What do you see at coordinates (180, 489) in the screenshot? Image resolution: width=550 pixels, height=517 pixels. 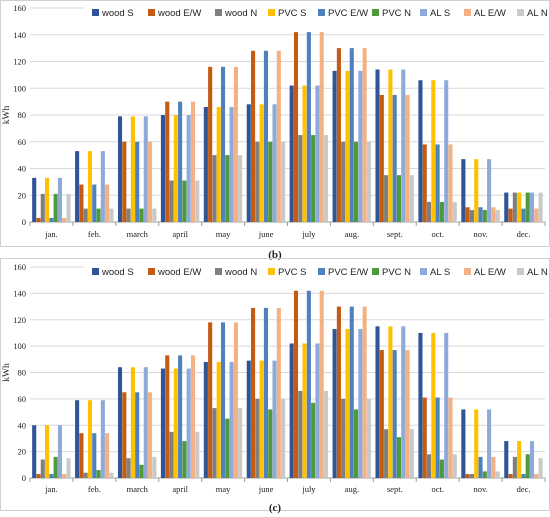 I see `x-tick-label: april` at bounding box center [180, 489].